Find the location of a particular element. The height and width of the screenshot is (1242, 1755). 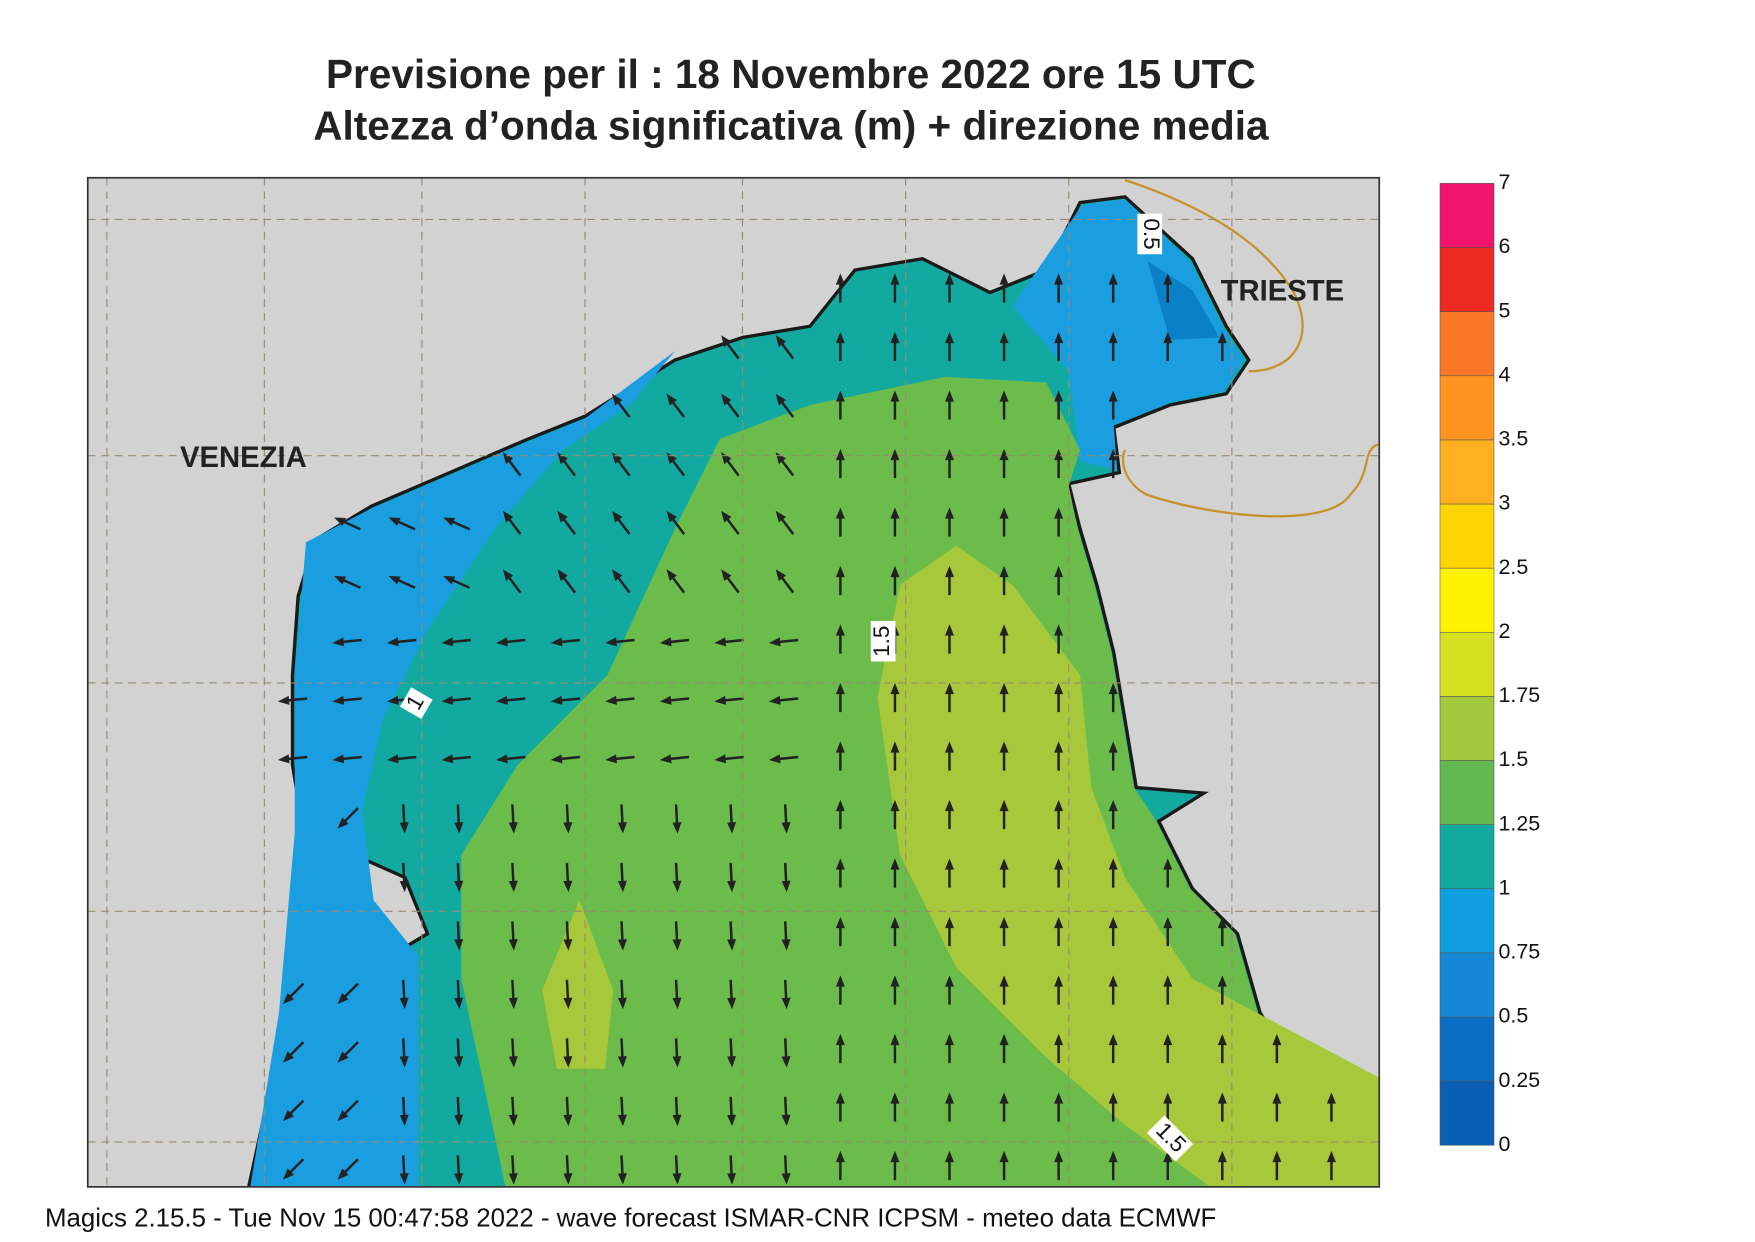

colorbar-tick: 0.25 is located at coordinates (1520, 1080).